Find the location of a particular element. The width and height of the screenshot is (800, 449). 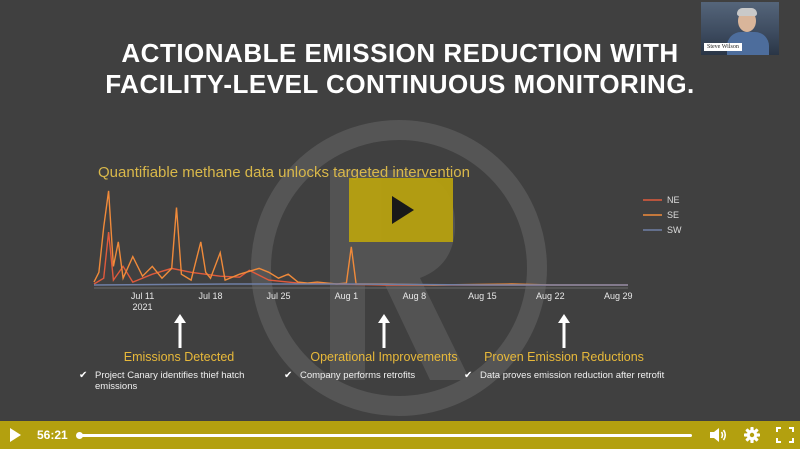

series-line-se is located at coordinates (360, 238).